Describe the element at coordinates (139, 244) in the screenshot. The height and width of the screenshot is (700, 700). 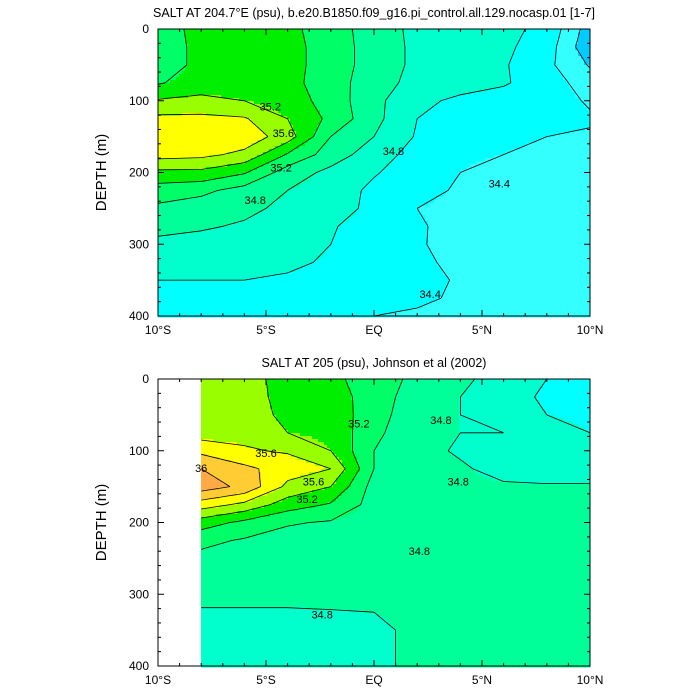
I see `y-tick-label: 300` at that location.